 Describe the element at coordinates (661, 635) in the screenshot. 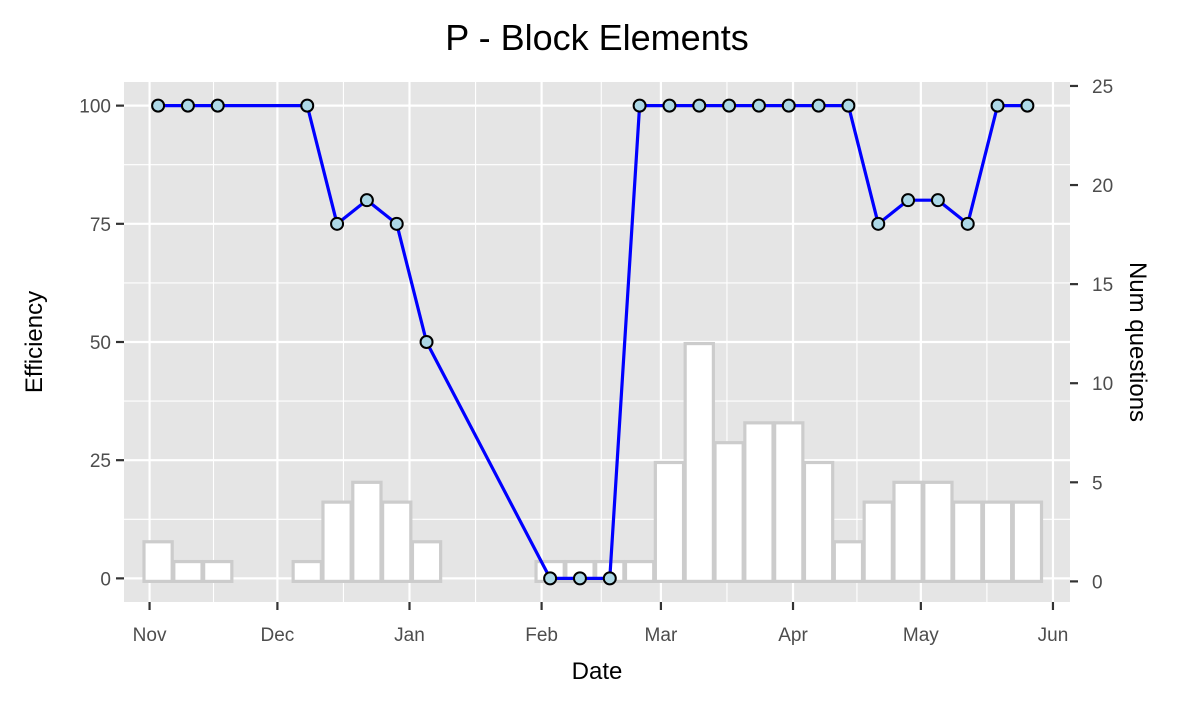

I see `x-tick-label: Mar` at that location.